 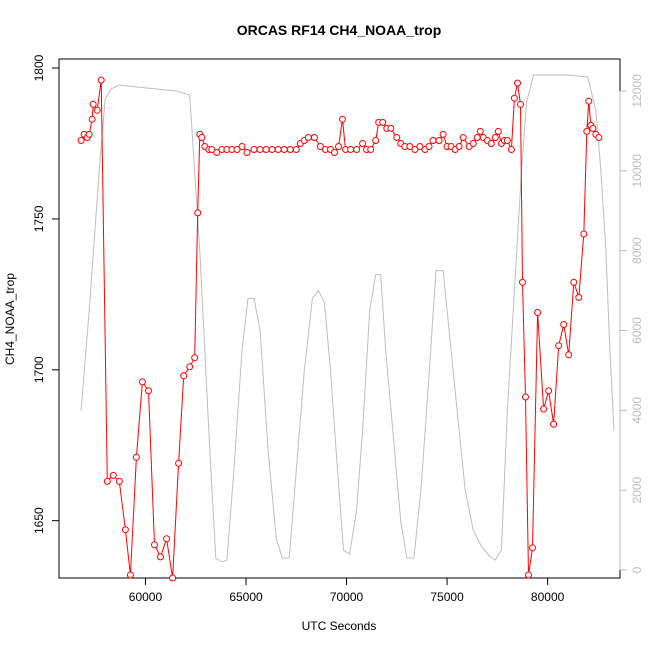 I want to click on y-tick-label: 1700, so click(x=39, y=369).